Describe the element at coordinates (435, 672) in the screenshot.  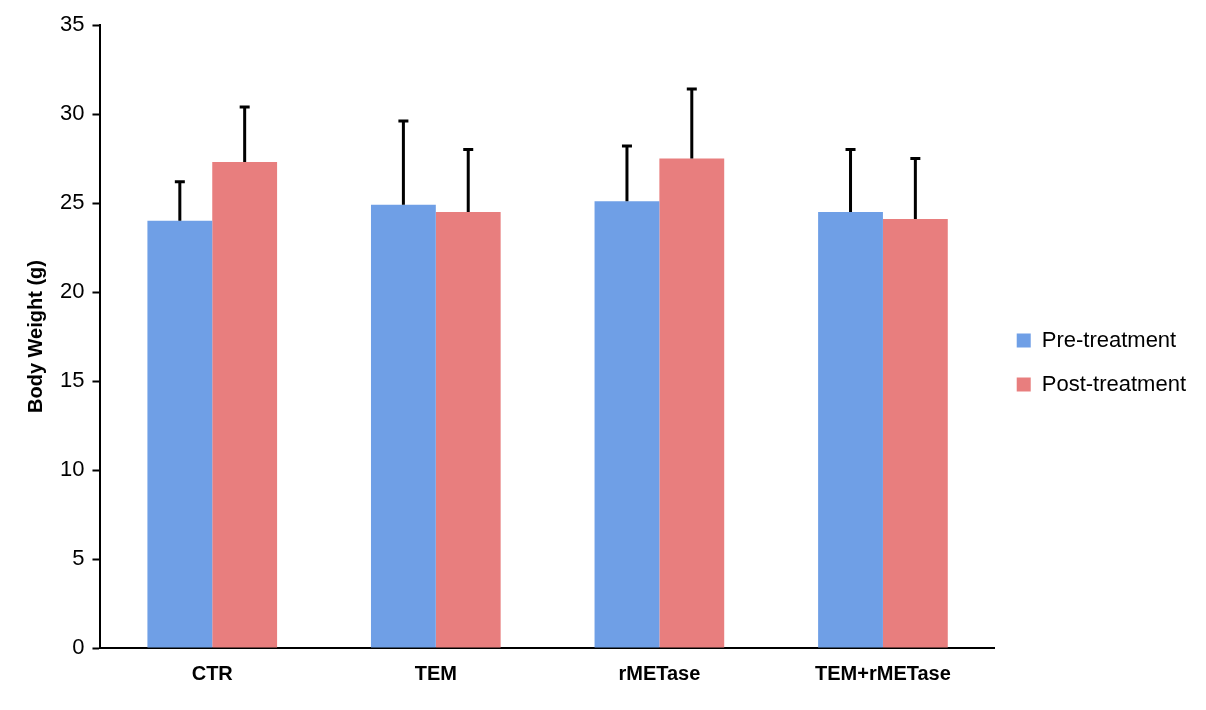
I see `x-tick-label: TEM` at that location.